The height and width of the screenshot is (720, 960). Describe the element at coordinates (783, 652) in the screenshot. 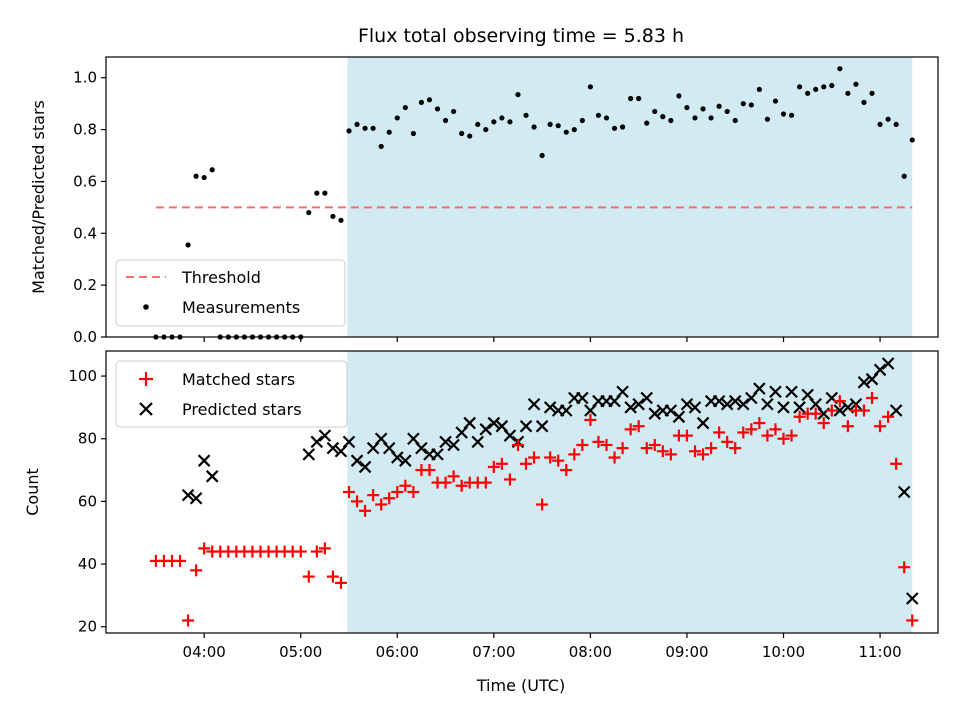

I see `x-tick-label: 10:00` at that location.